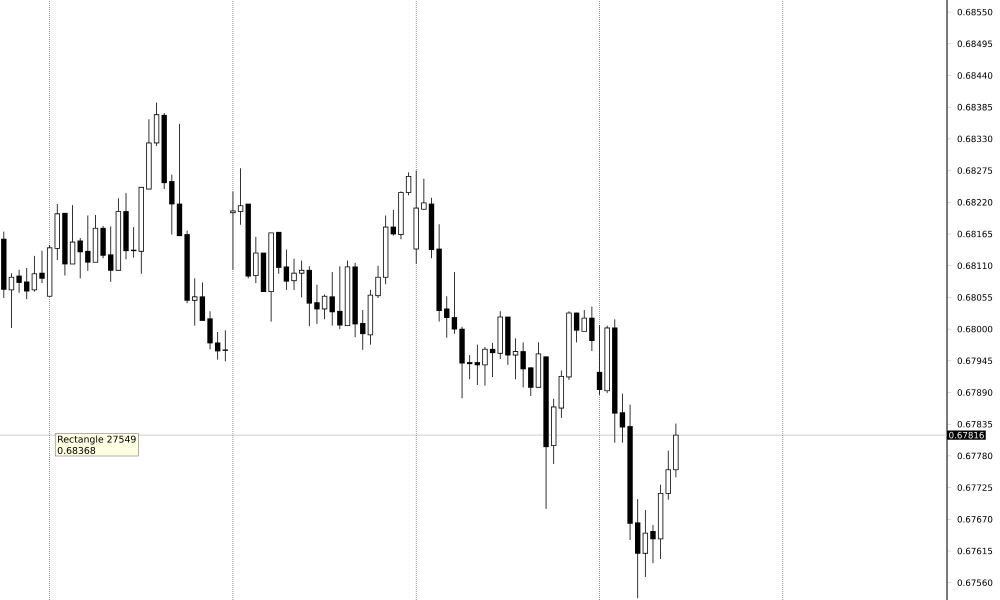  What do you see at coordinates (97, 439) in the screenshot?
I see `annotation: Rectangle 27549` at bounding box center [97, 439].